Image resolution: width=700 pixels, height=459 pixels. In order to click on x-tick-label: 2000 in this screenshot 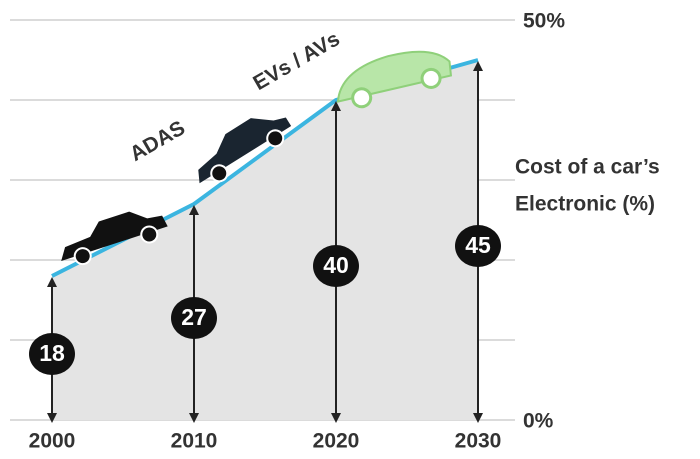, I will do `click(52, 441)`.